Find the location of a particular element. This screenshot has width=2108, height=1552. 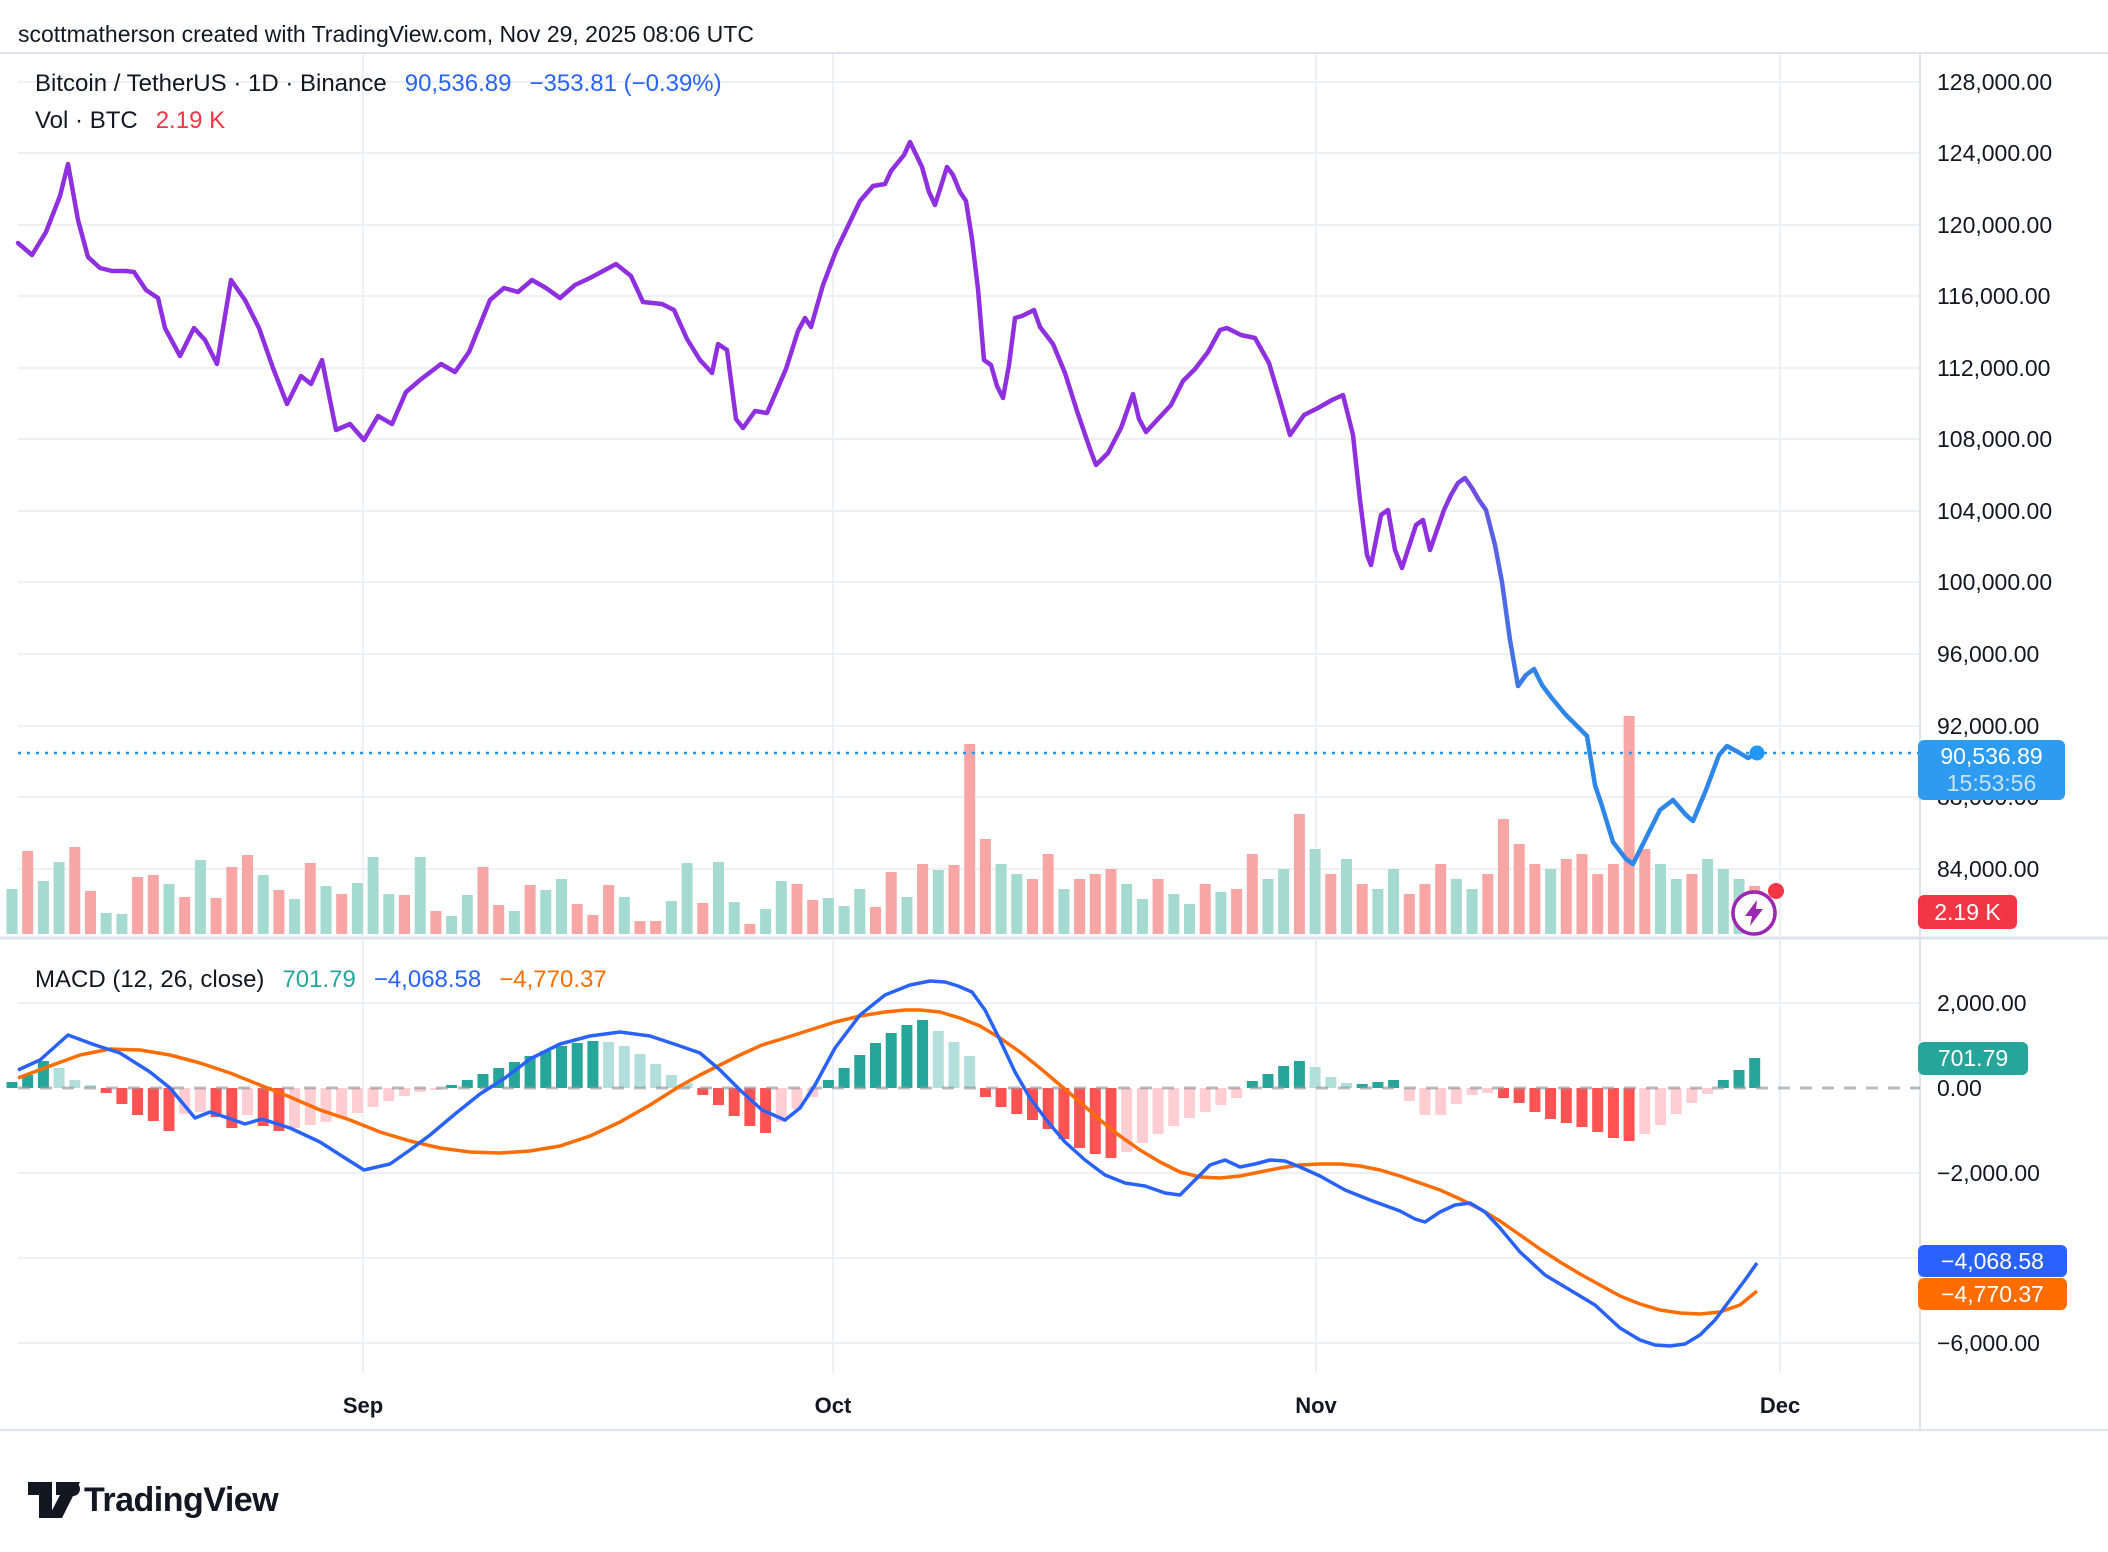

price-tick-label: 112,000.00 is located at coordinates (1994, 368).